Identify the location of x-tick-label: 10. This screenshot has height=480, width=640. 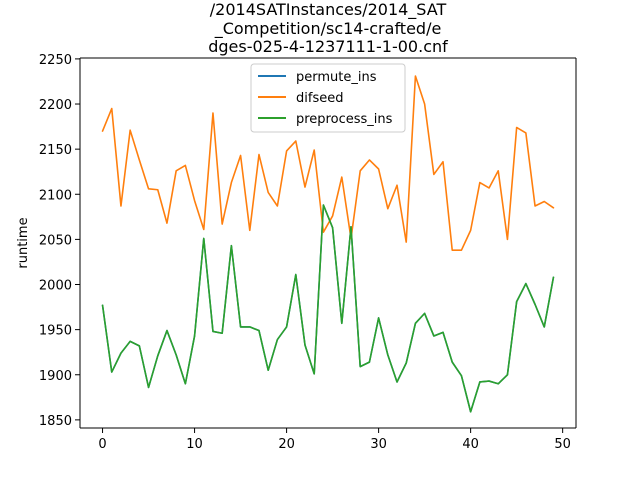
(194, 444).